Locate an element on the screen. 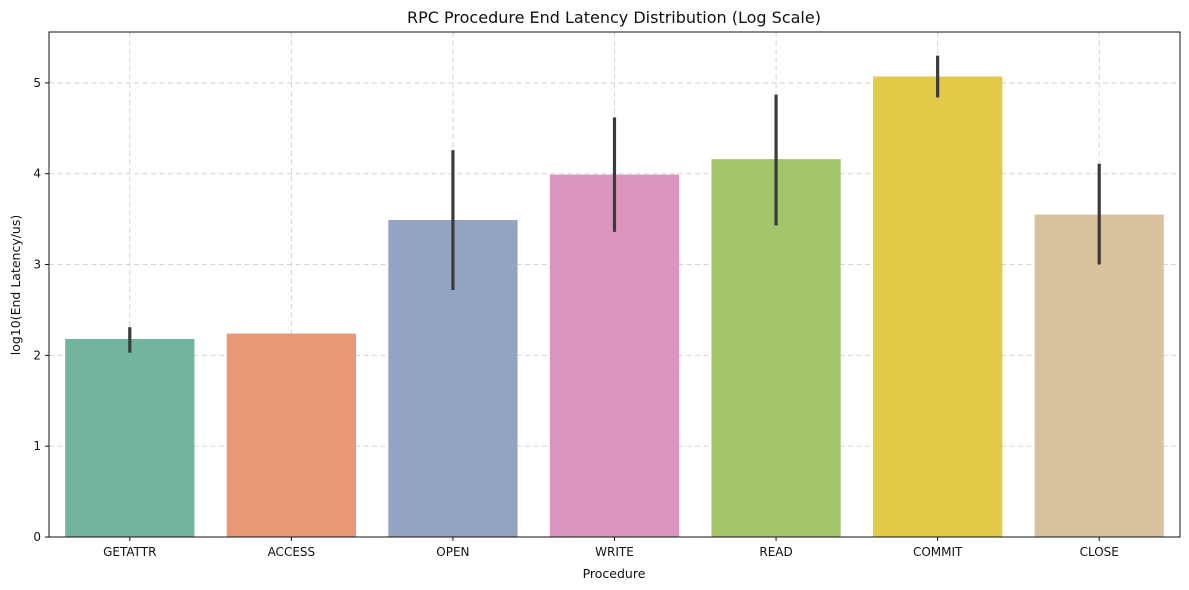 The height and width of the screenshot is (590, 1189). y-tick-label: 4 is located at coordinates (37, 174).